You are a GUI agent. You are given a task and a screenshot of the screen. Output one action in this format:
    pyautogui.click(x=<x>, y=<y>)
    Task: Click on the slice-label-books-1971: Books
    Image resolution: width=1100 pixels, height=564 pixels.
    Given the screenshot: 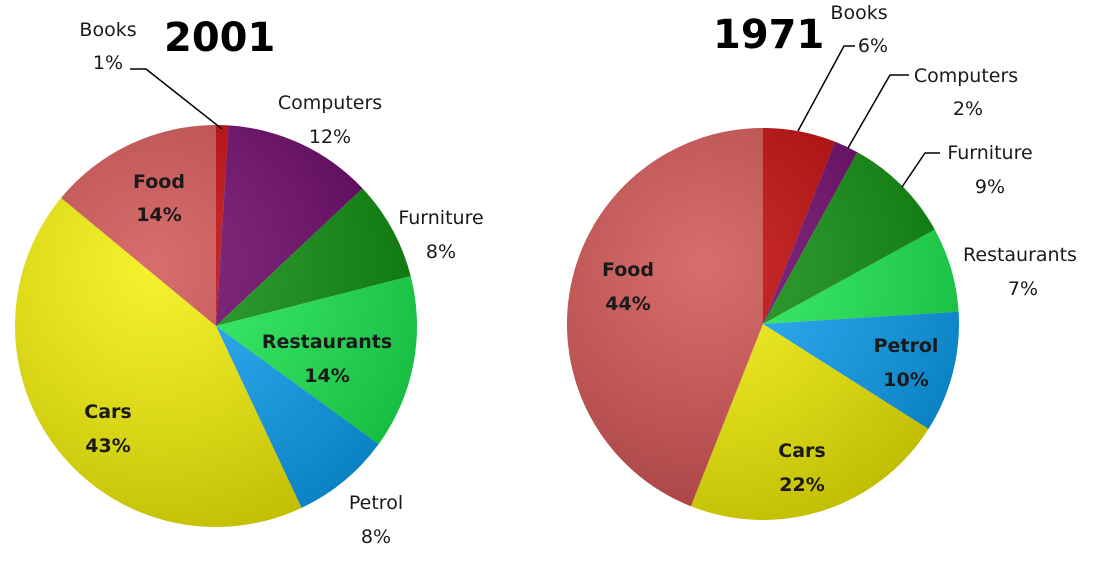 What is the action you would take?
    pyautogui.click(x=858, y=13)
    